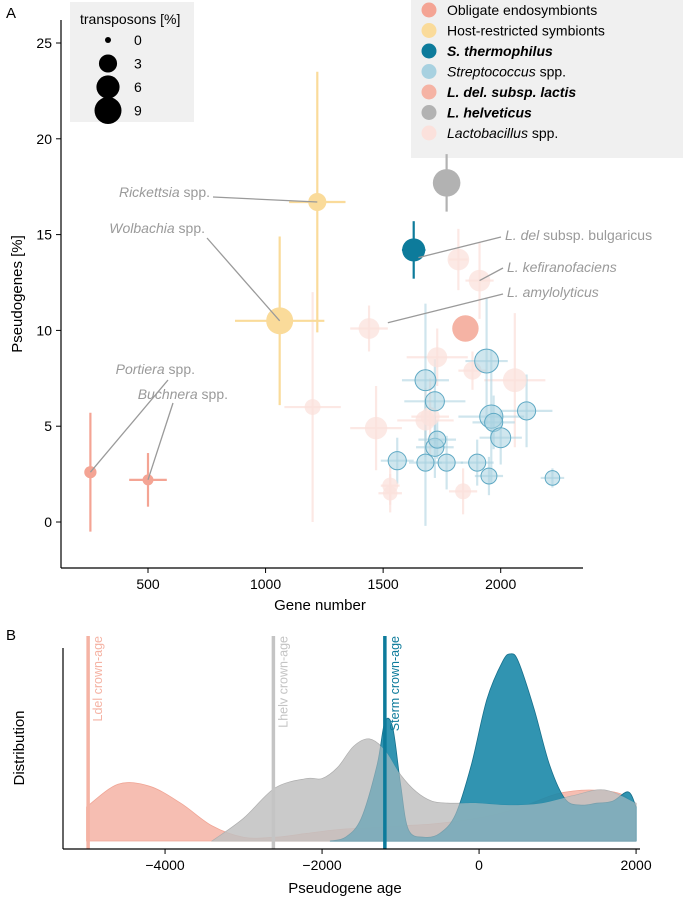 The height and width of the screenshot is (901, 685). What do you see at coordinates (526, 31) in the screenshot?
I see `legend-label-host: Host-restricted symbionts` at bounding box center [526, 31].